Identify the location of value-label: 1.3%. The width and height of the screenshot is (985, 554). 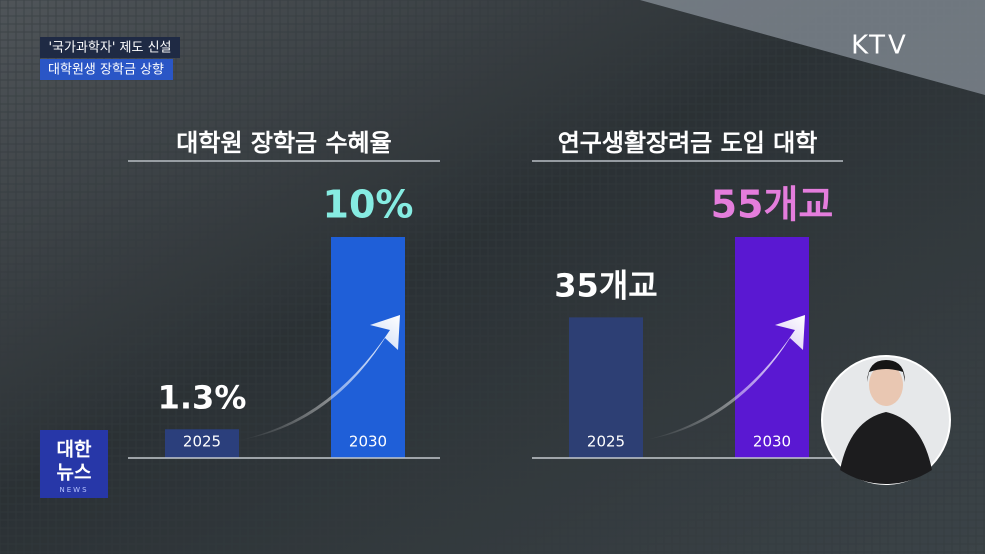
(202, 397).